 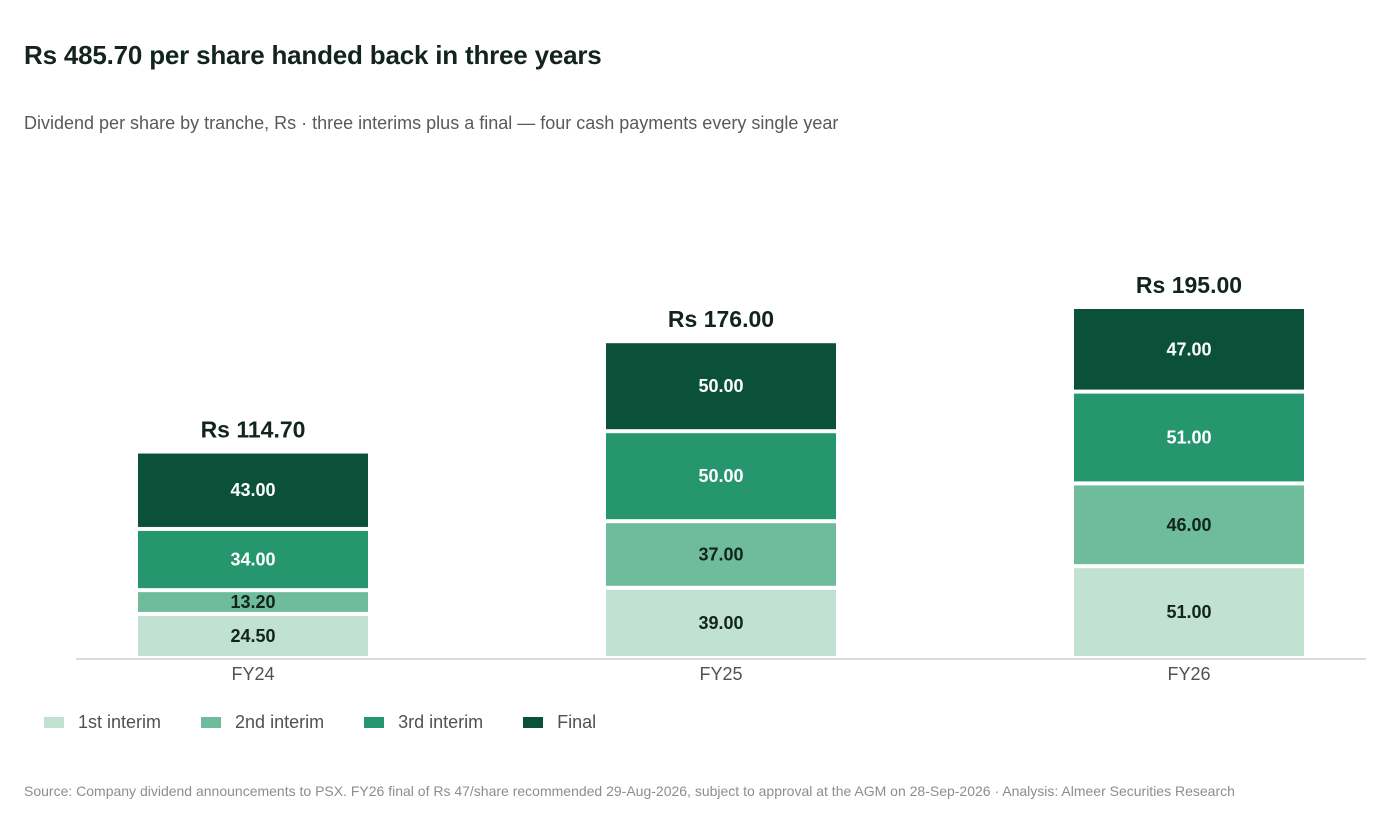 I want to click on bar-segment-fy26-1st-interim, so click(x=1189, y=612).